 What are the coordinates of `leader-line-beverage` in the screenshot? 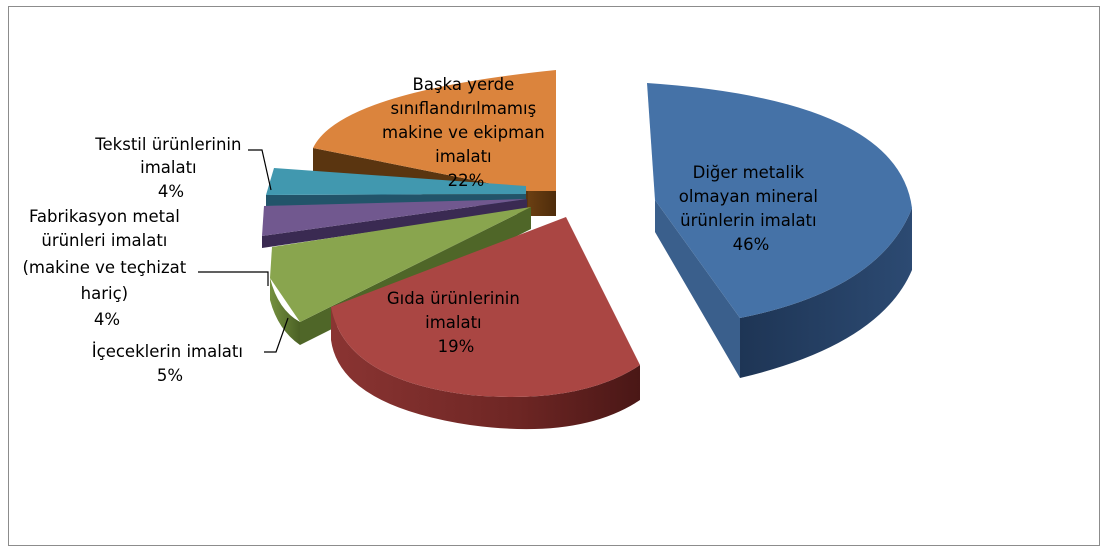 It's located at (276, 335).